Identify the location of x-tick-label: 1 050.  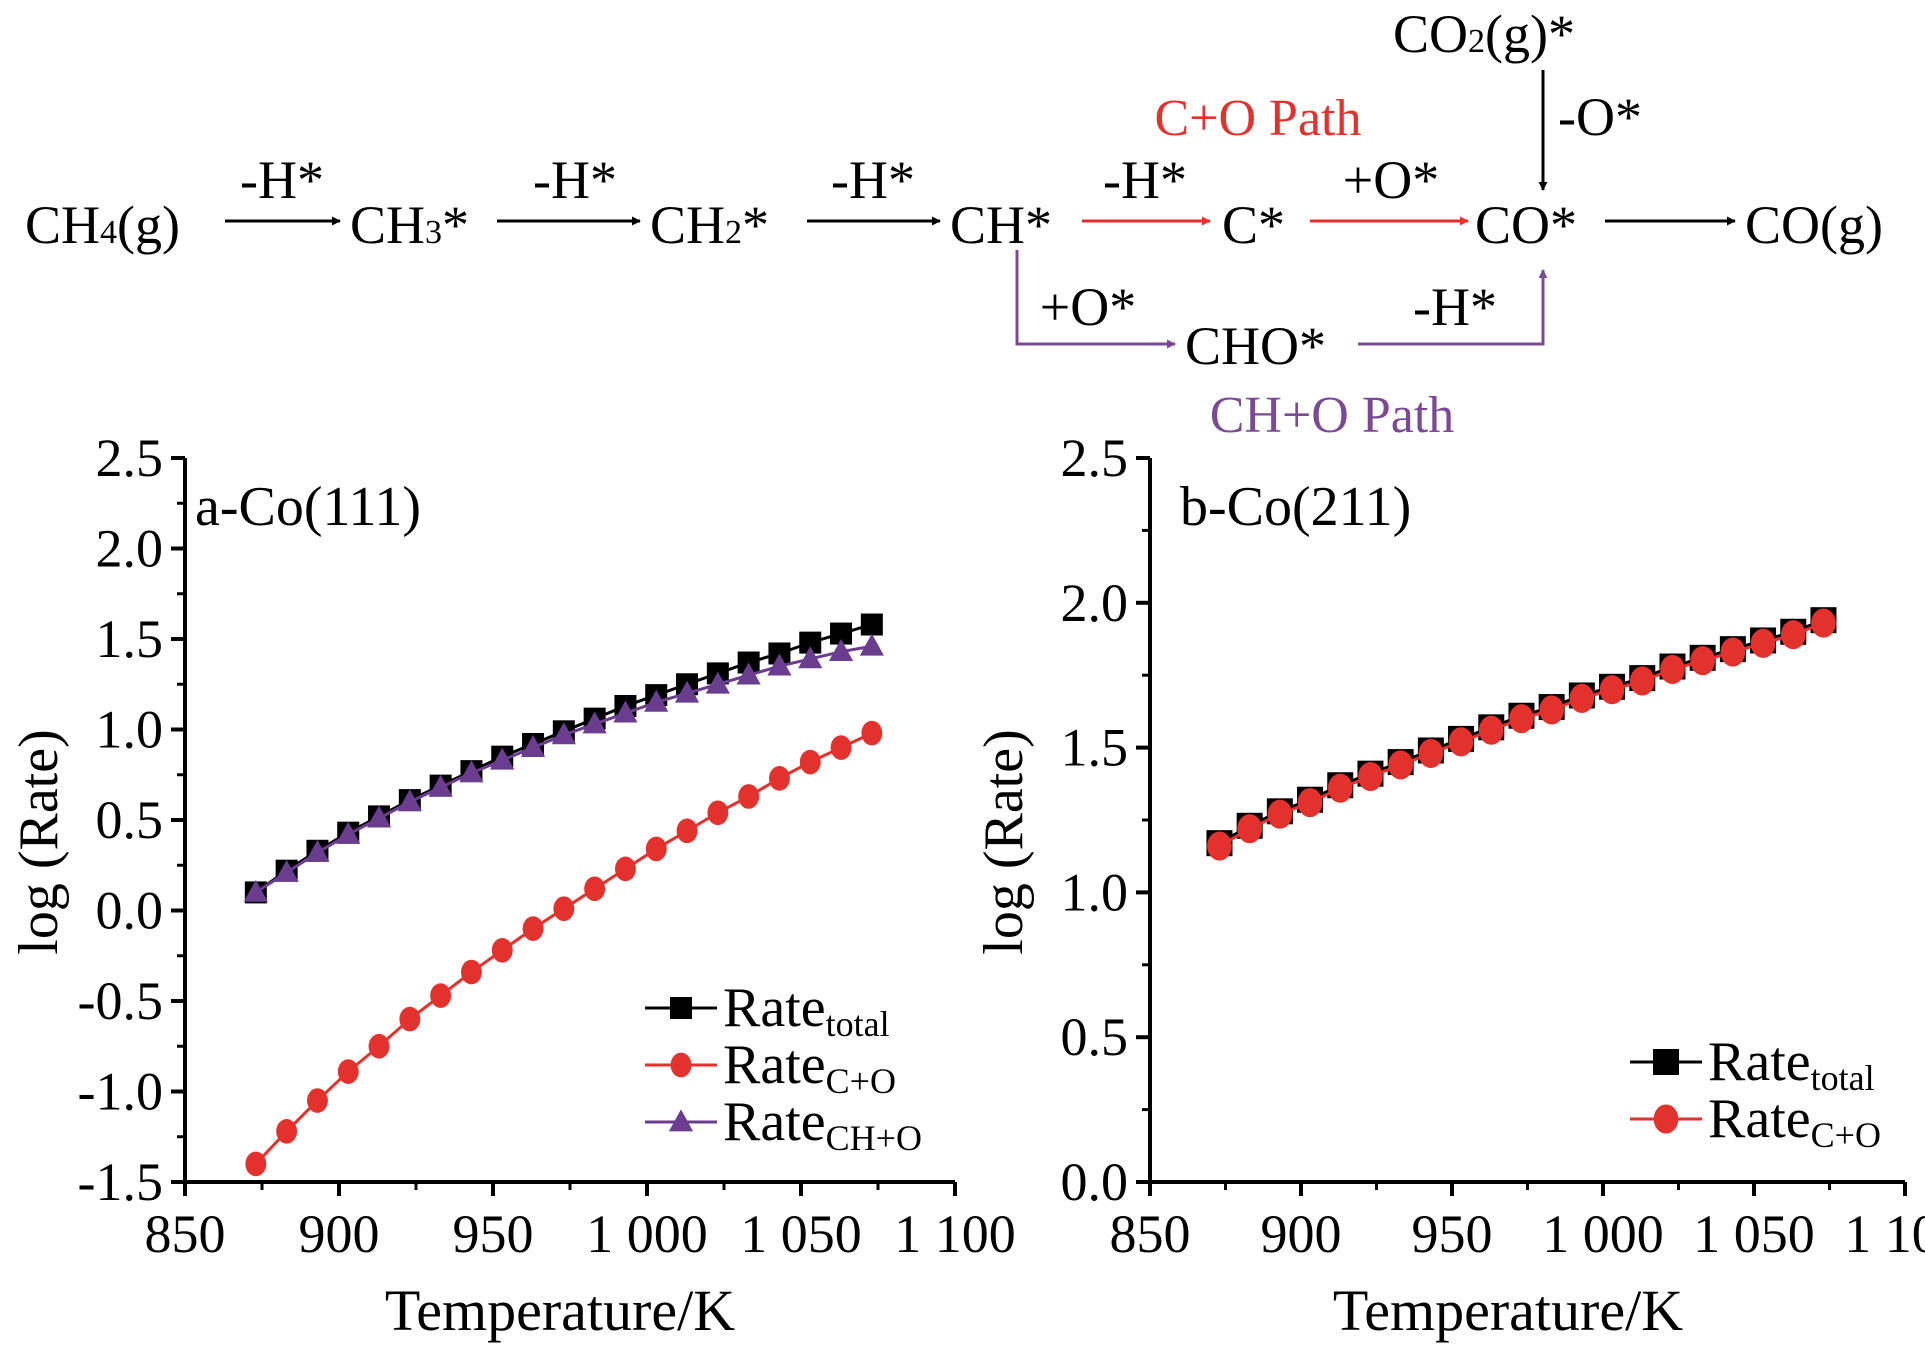
(801, 1234).